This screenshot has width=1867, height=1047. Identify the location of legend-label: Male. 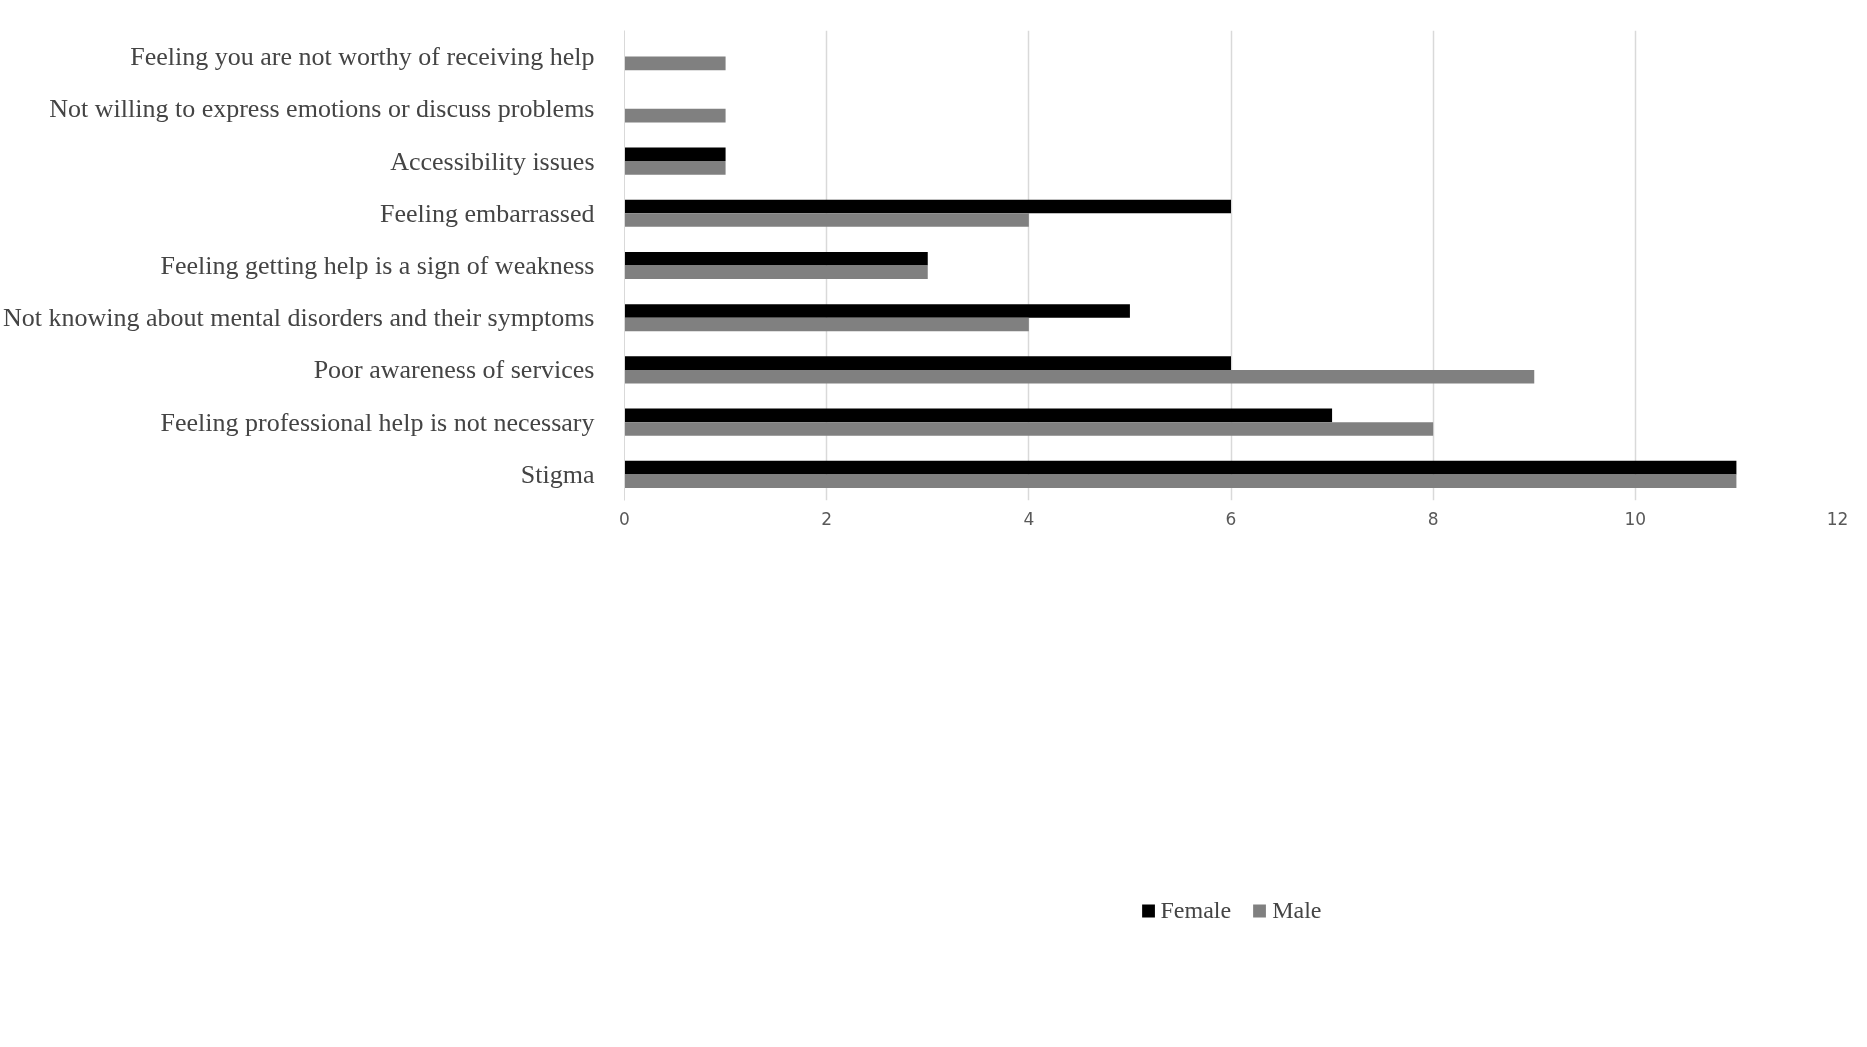
(1297, 910).